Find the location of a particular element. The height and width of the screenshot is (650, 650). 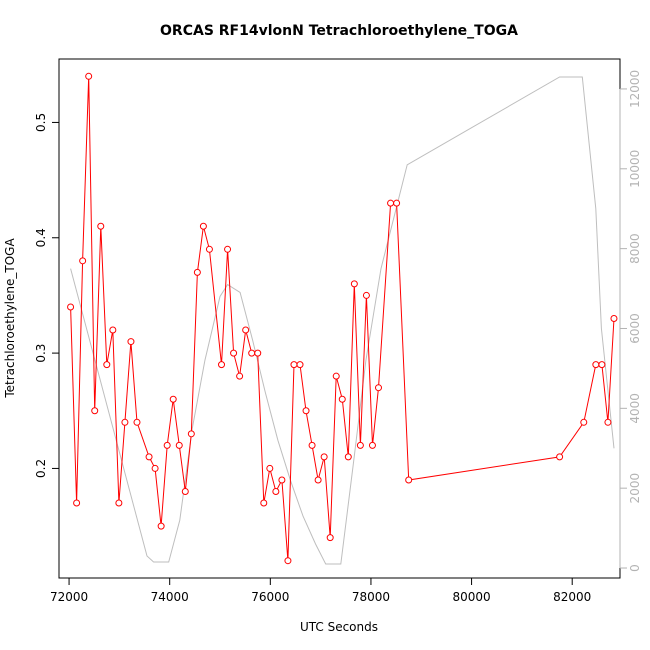

y2-tick-label-1: 2000 is located at coordinates (635, 488).